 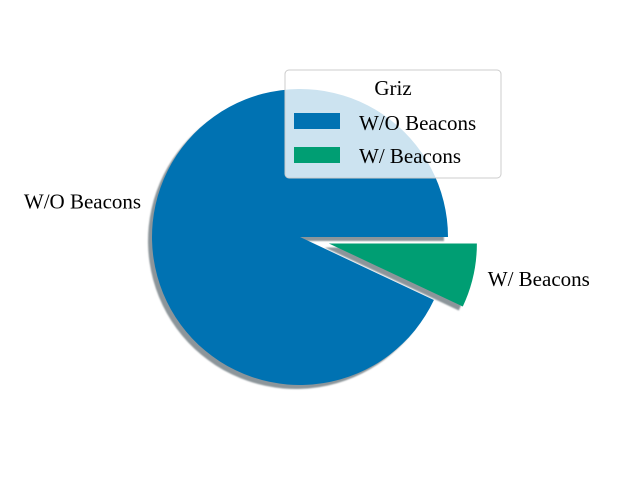 I want to click on slice-label-without-beacons: W/O Beacons, so click(x=82, y=201).